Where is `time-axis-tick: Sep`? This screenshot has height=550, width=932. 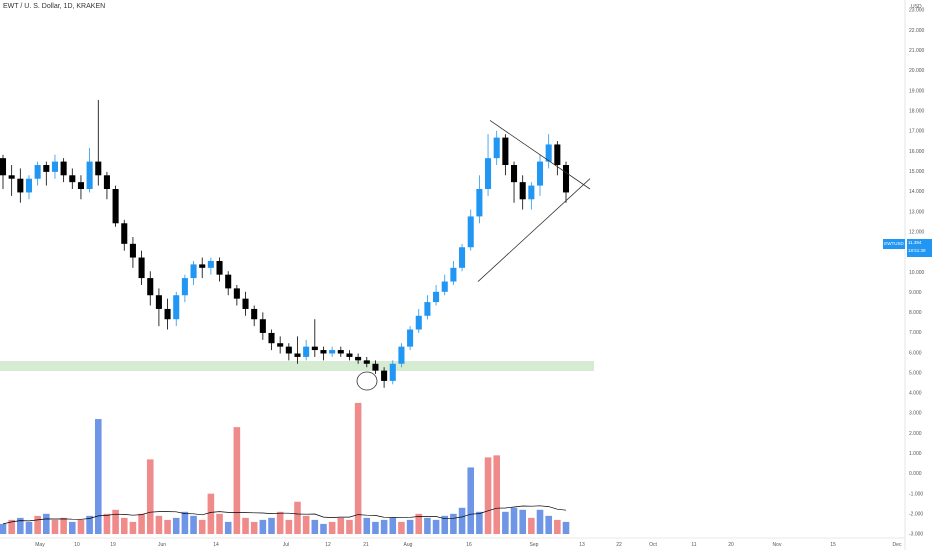
time-axis-tick: Sep is located at coordinates (534, 545).